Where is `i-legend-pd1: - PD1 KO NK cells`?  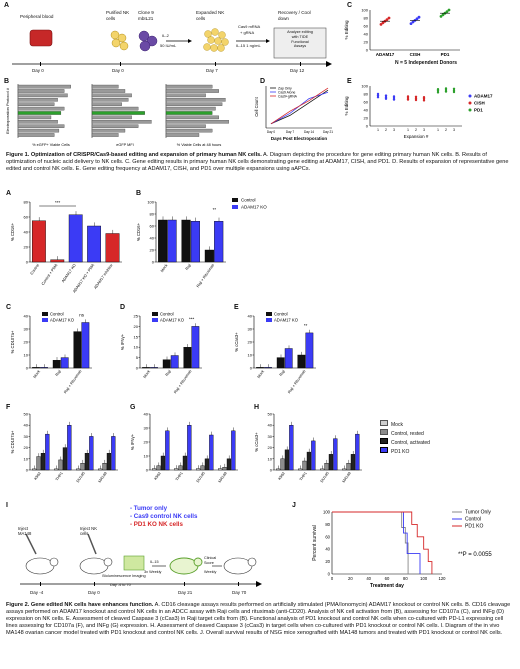
i-legend-pd1: - PD1 KO NK cells is located at coordinates (156, 524).